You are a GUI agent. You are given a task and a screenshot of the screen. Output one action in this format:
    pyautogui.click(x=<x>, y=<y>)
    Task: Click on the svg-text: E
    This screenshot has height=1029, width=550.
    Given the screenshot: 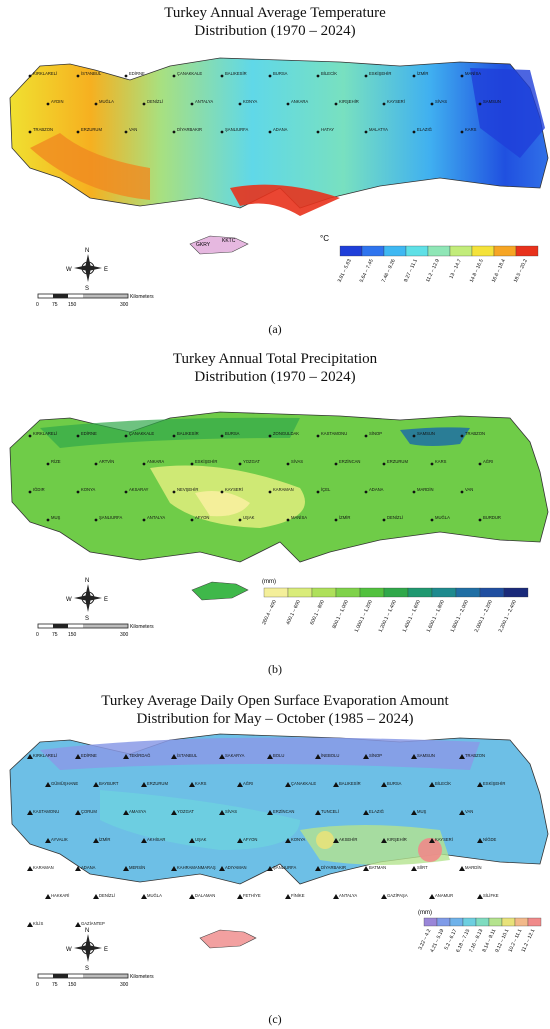 What is the action you would take?
    pyautogui.click(x=106, y=600)
    